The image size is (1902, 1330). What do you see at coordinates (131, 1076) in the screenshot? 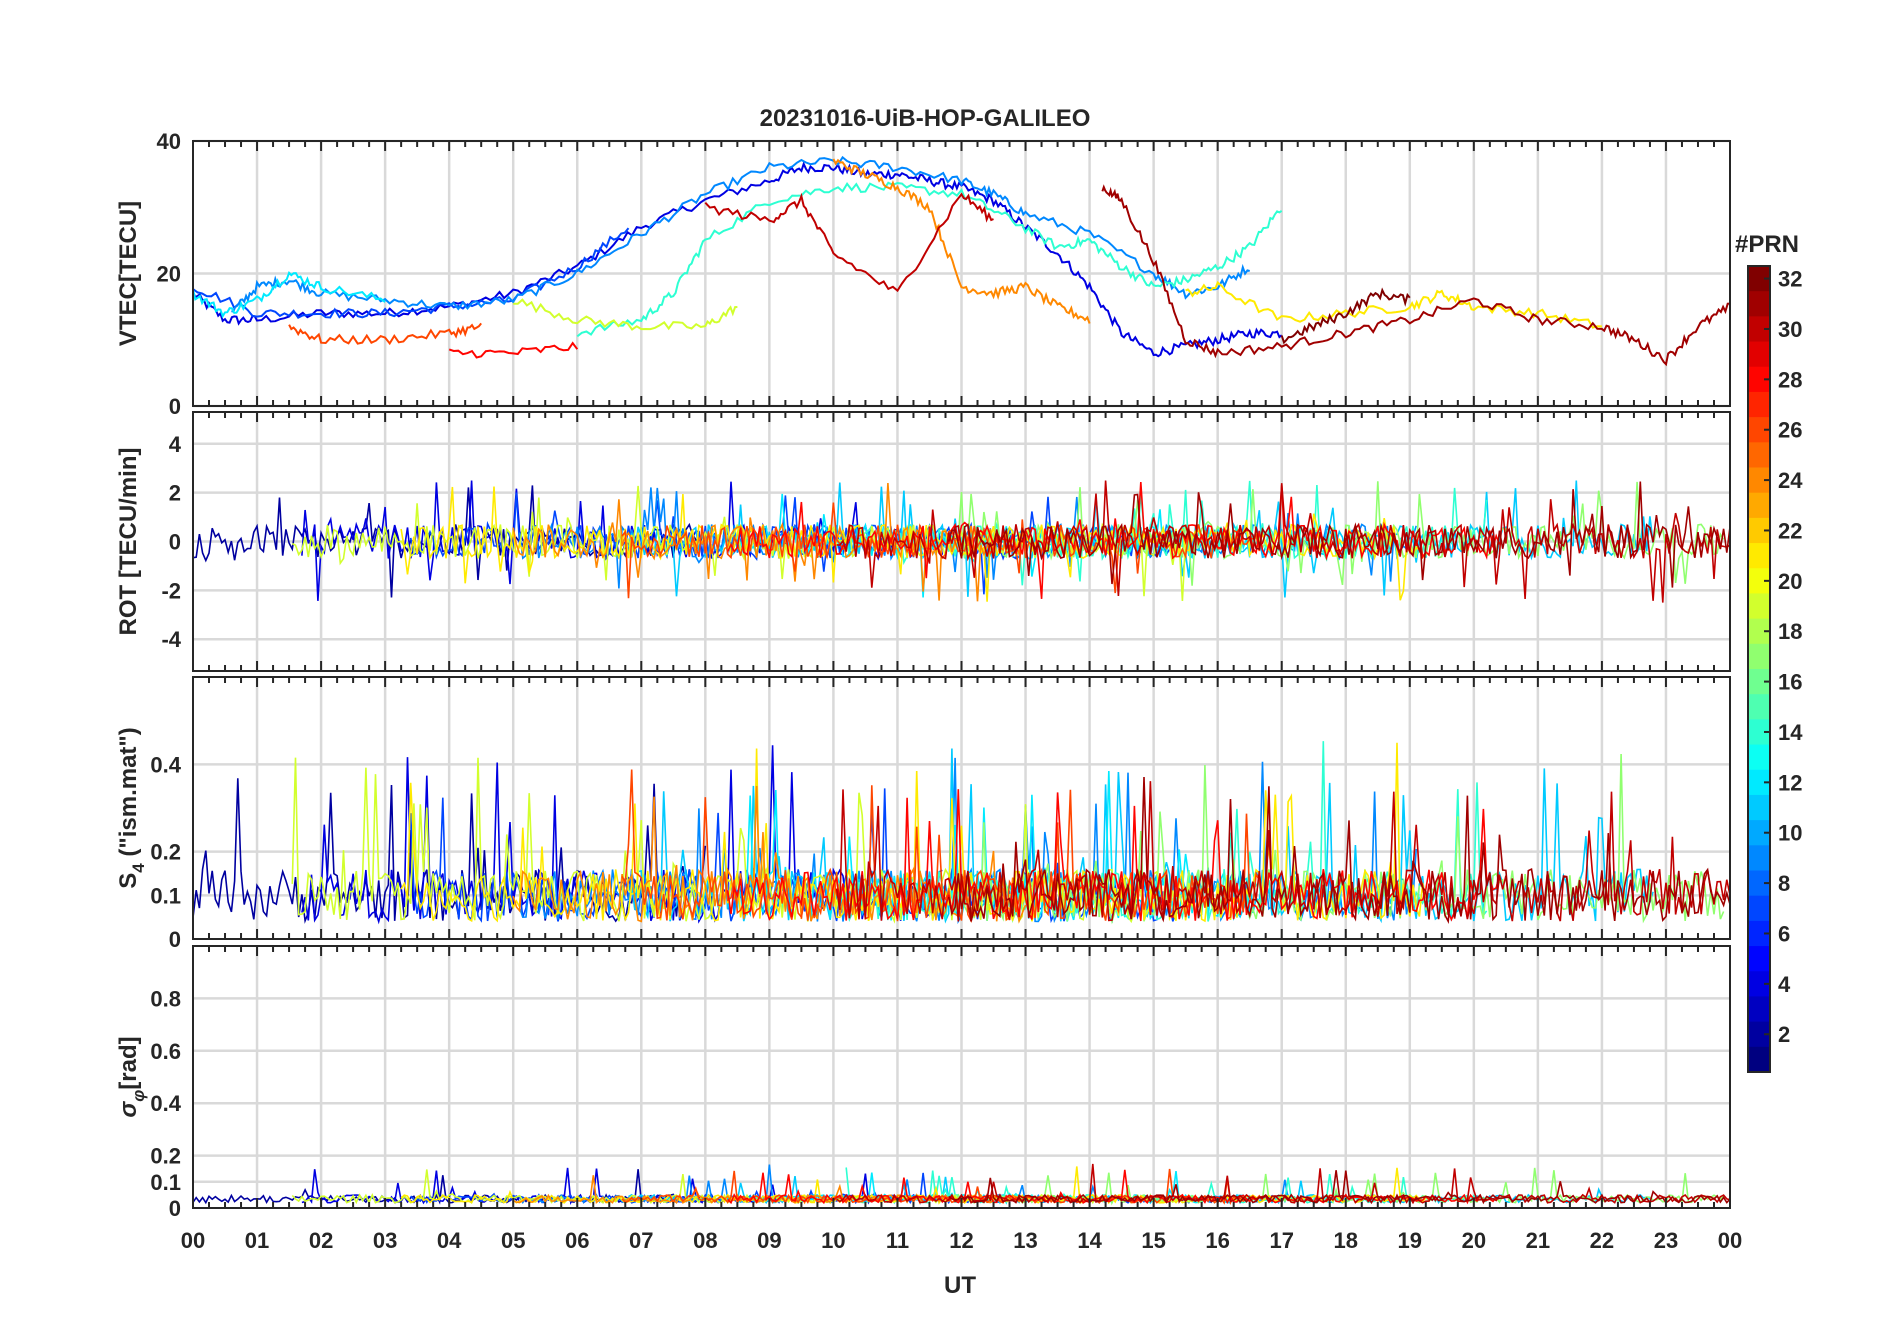
I see `y-axis-label: σφ[rad]` at bounding box center [131, 1076].